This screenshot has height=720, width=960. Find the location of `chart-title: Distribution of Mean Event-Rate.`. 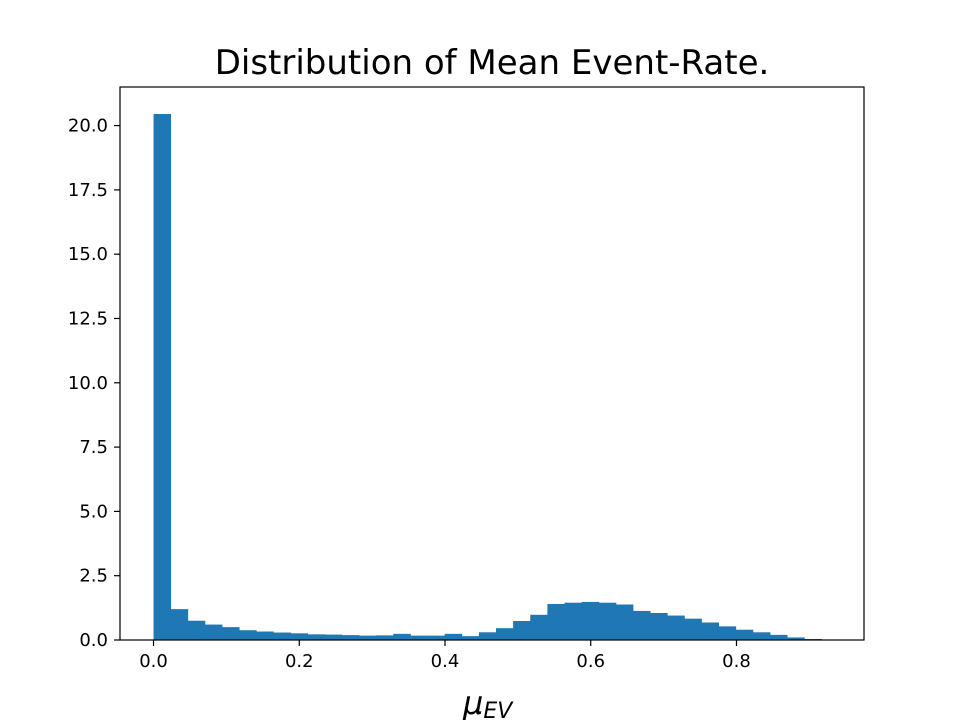

chart-title: Distribution of Mean Event-Rate. is located at coordinates (492, 63).